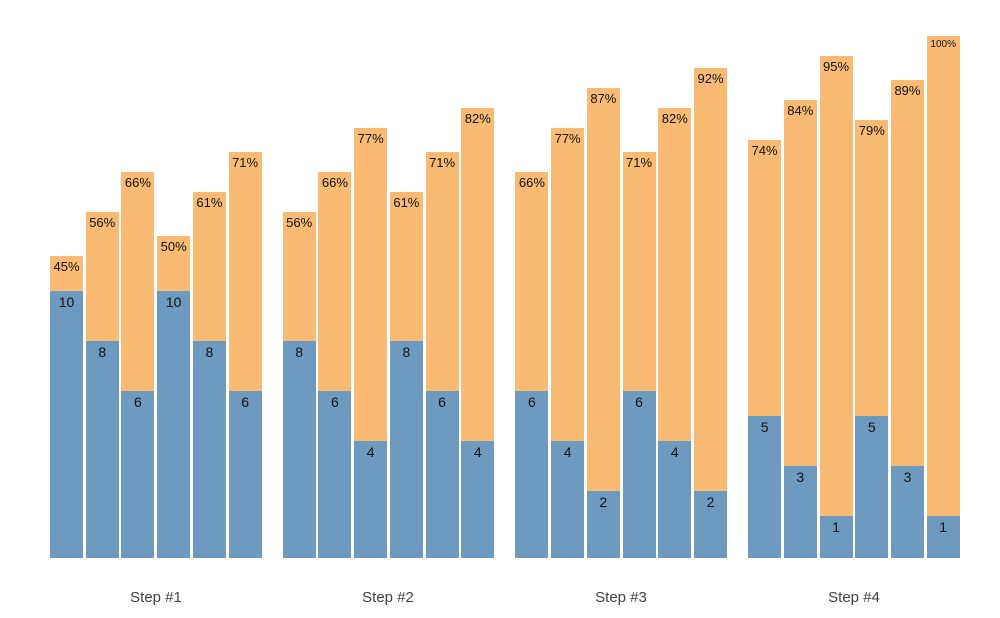 Image resolution: width=1000 pixels, height=618 pixels. What do you see at coordinates (621, 597) in the screenshot?
I see `category-label-step-3: Step #3` at bounding box center [621, 597].